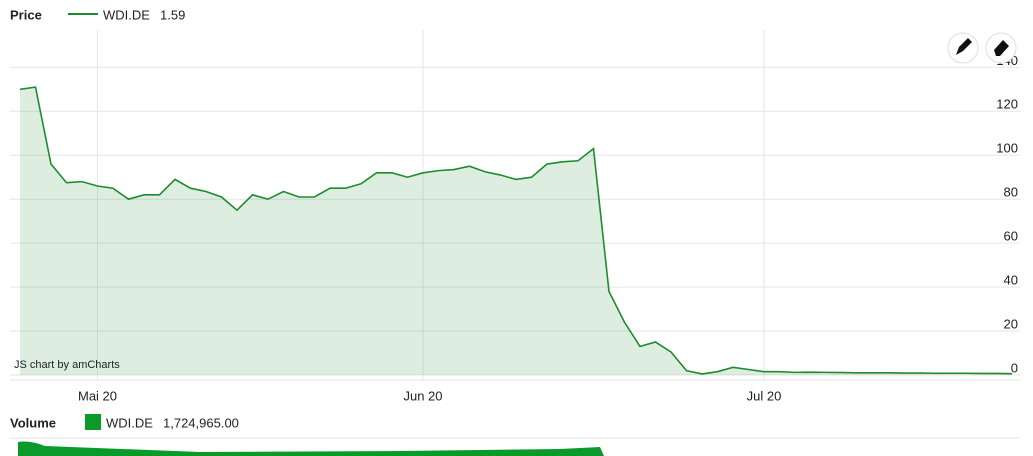  Describe the element at coordinates (1007, 148) in the screenshot. I see `y-tick-label: 100` at that location.